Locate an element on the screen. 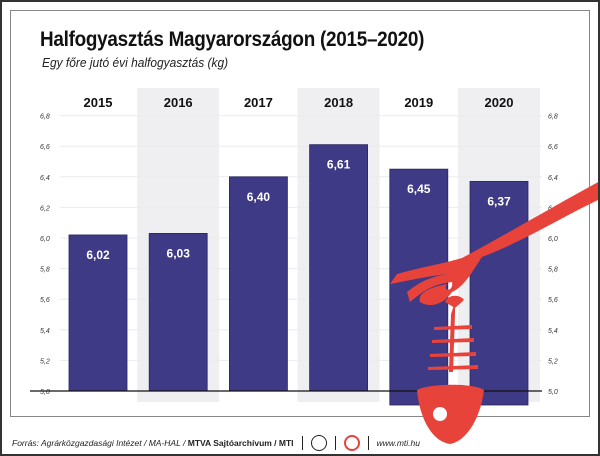  y-tick-label-left: 6,2 is located at coordinates (45, 208).